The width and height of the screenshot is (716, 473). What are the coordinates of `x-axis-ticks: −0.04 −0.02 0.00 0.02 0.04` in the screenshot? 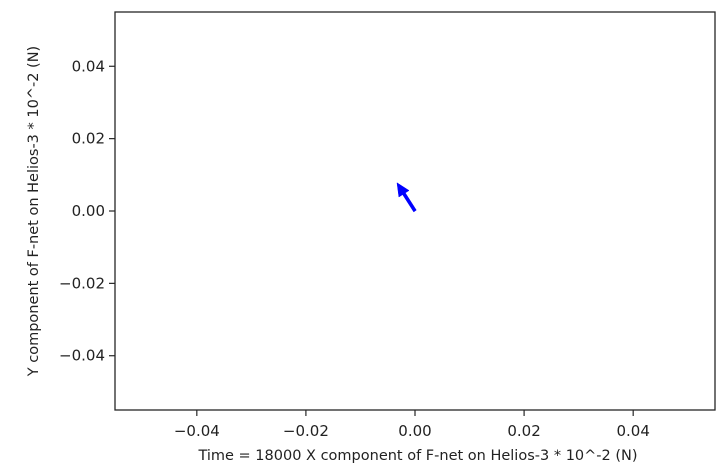 It's located at (412, 425).